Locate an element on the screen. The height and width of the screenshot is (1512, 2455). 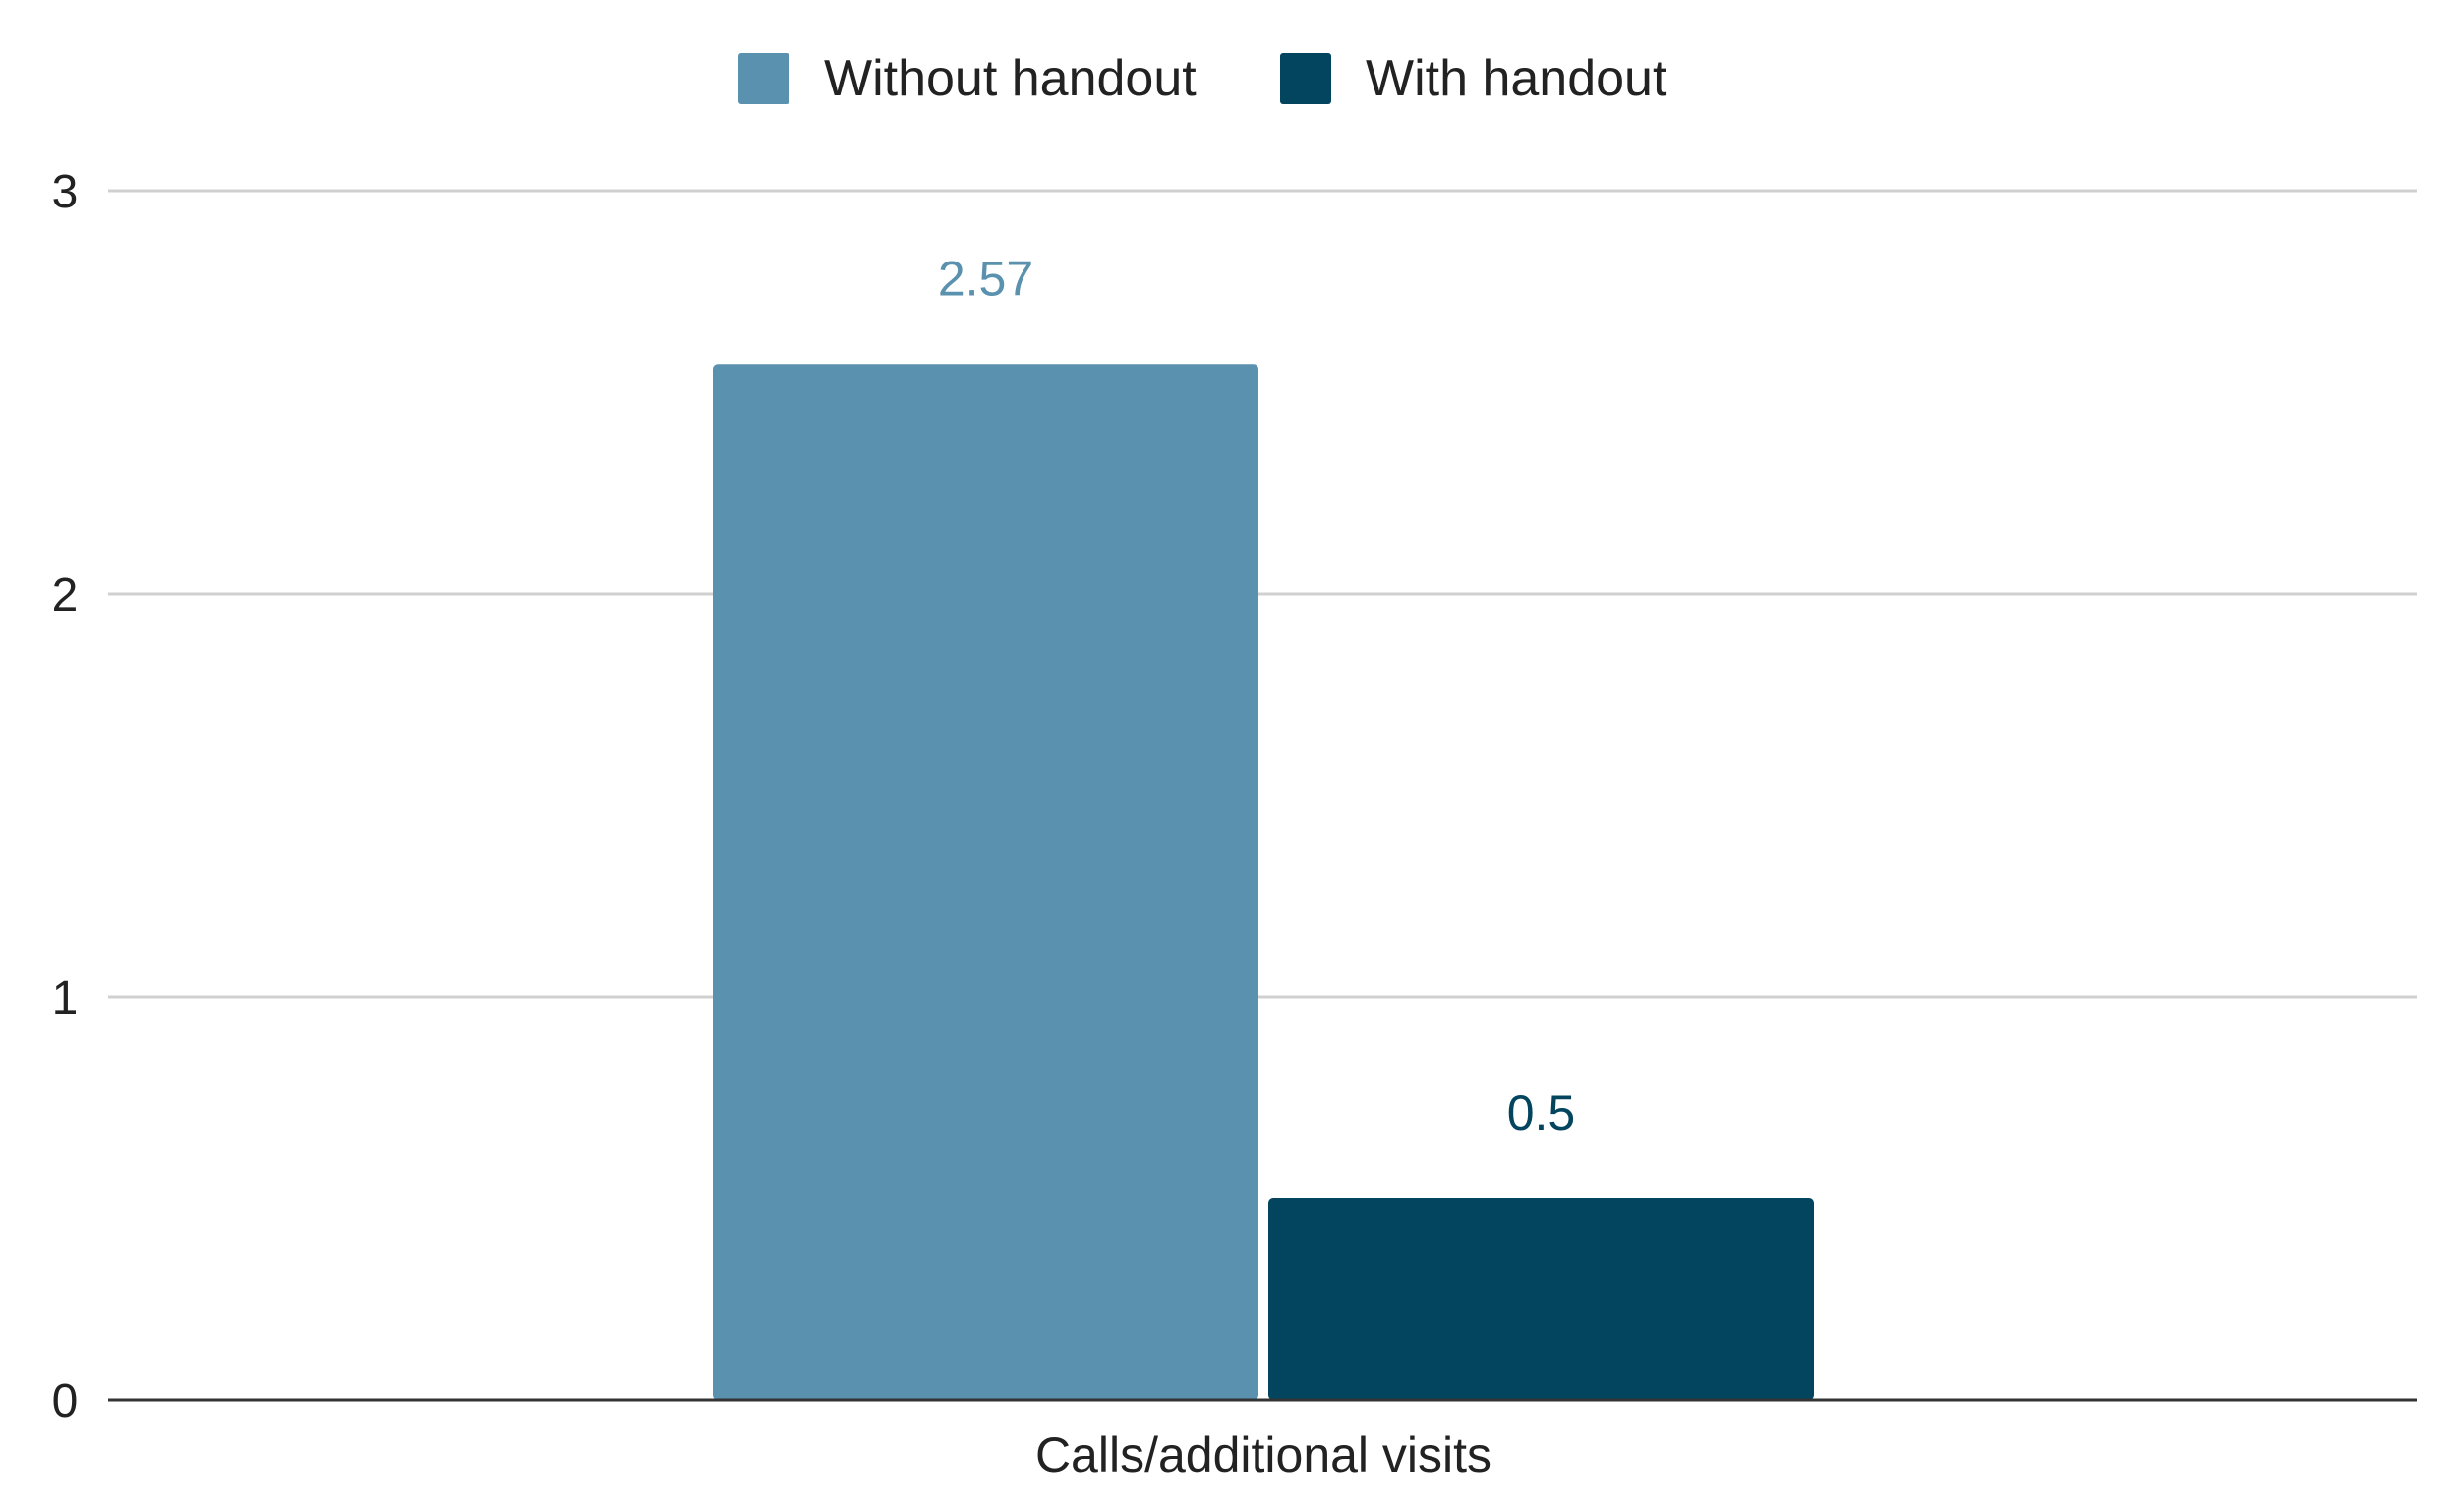
data-label: 2.57 is located at coordinates (986, 278).